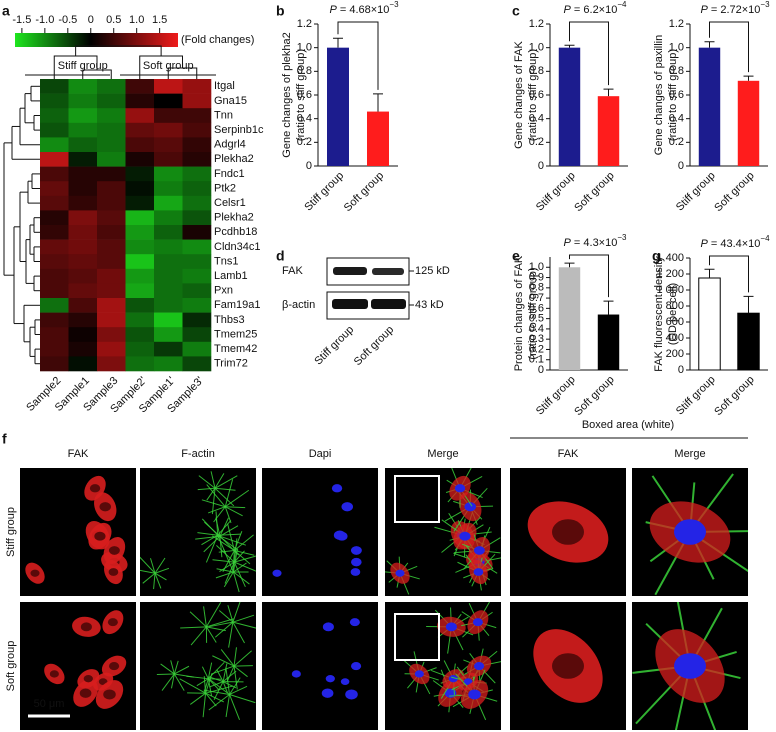 The height and width of the screenshot is (732, 776). Describe the element at coordinates (735, 242) in the screenshot. I see `p-value: P = 43.4×10−4` at that location.